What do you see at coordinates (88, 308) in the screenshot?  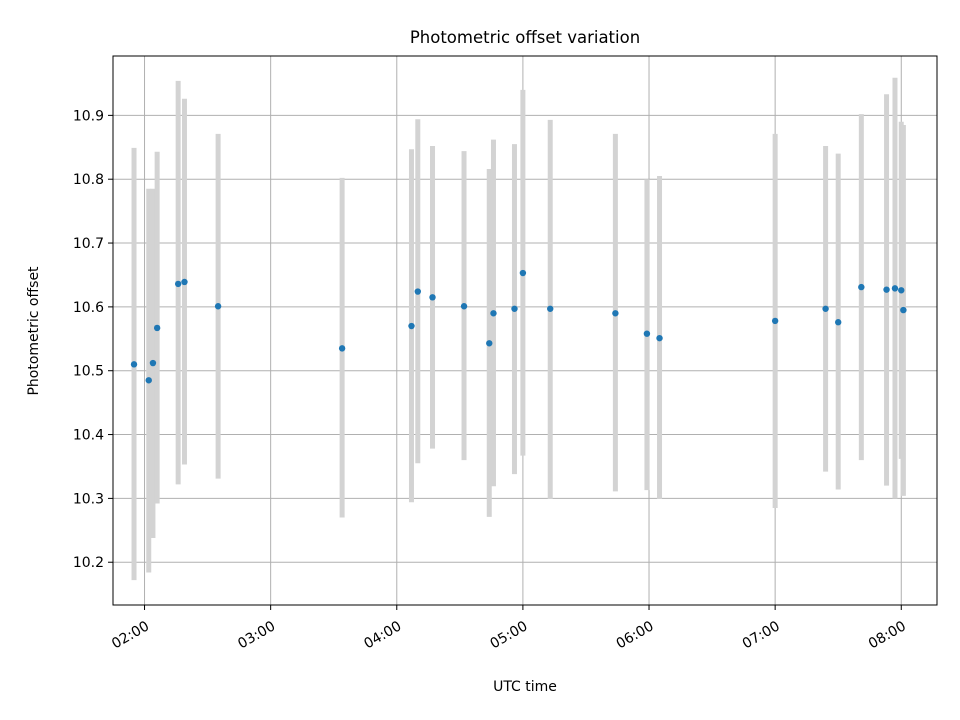 I see `y-tick-label: 10.6` at bounding box center [88, 308].